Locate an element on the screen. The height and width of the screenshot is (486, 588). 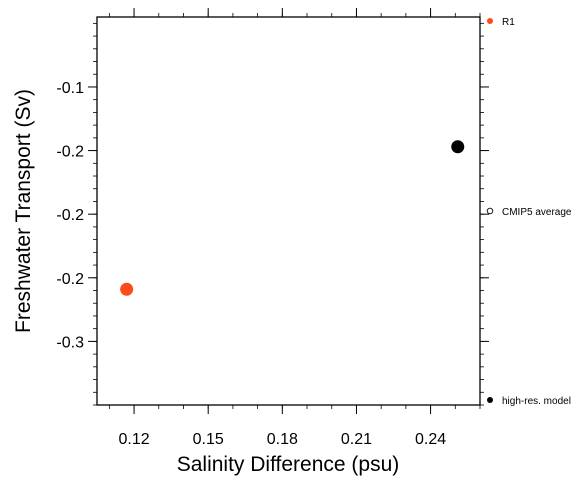
legend-label-r1: R1 is located at coordinates (508, 22).